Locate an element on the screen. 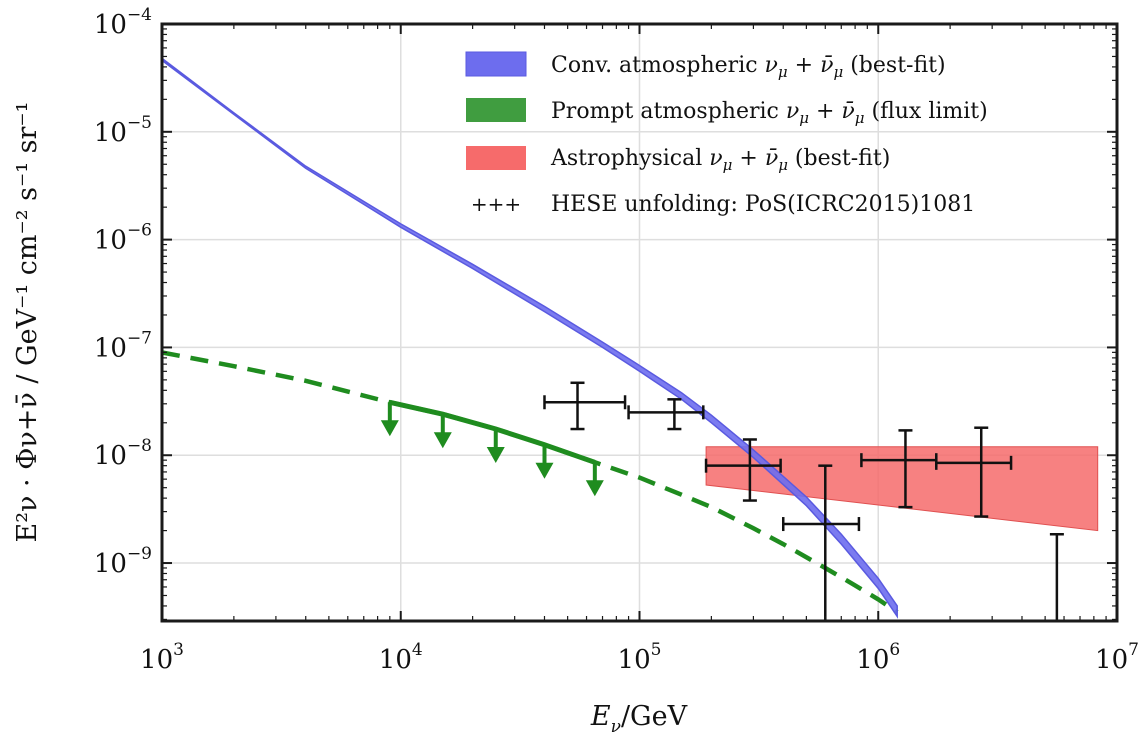 This screenshot has width=1139, height=738. legend-label-hese: HESE unfolding: PoS(ICRC2015)1081 is located at coordinates (763, 204).